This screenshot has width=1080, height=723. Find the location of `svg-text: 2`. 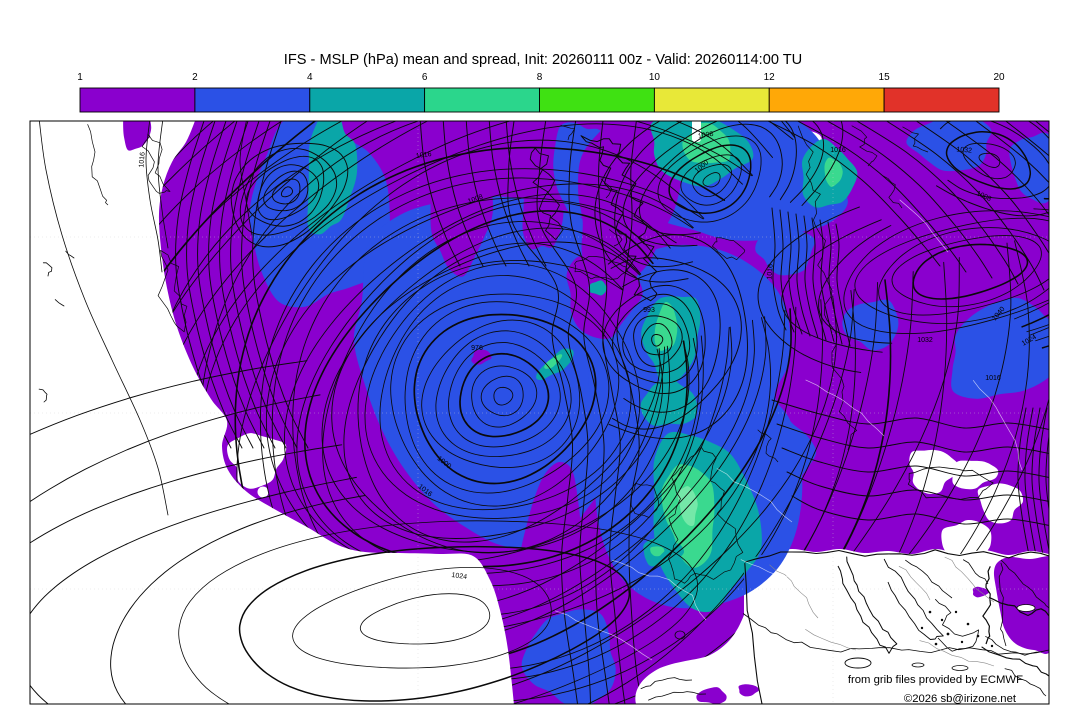

svg-text: 2 is located at coordinates (195, 77).